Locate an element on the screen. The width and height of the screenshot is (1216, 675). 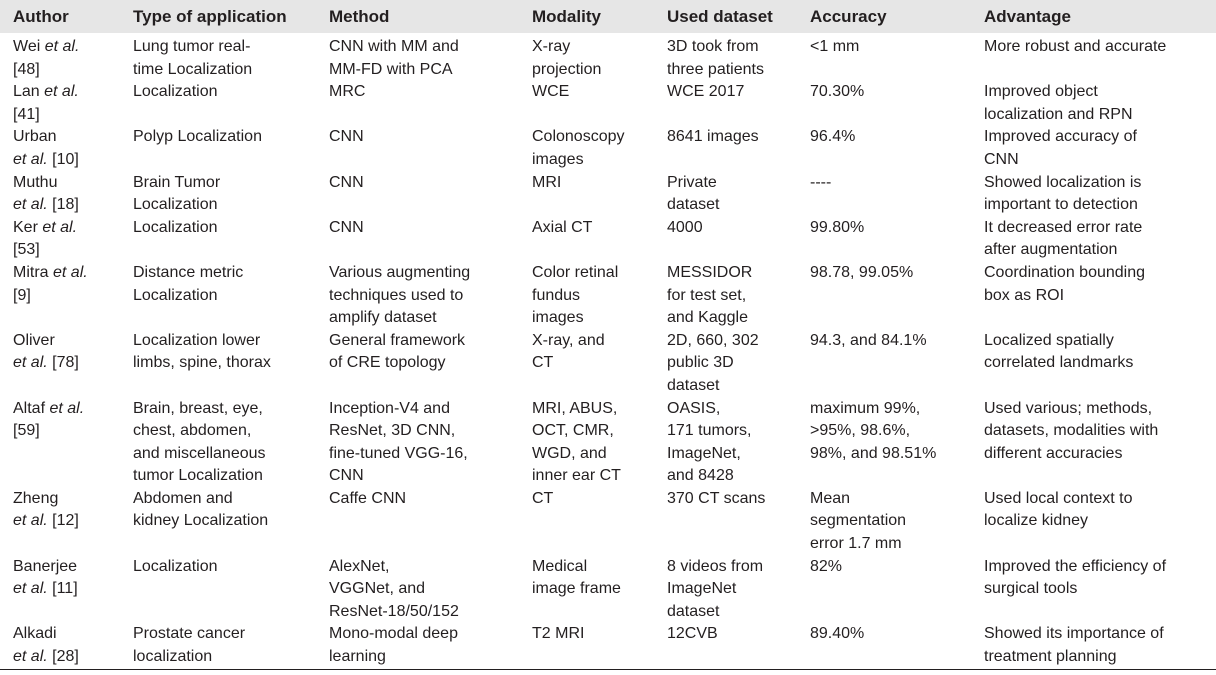
cell-author: Wei et al. [48] is located at coordinates (60, 57).